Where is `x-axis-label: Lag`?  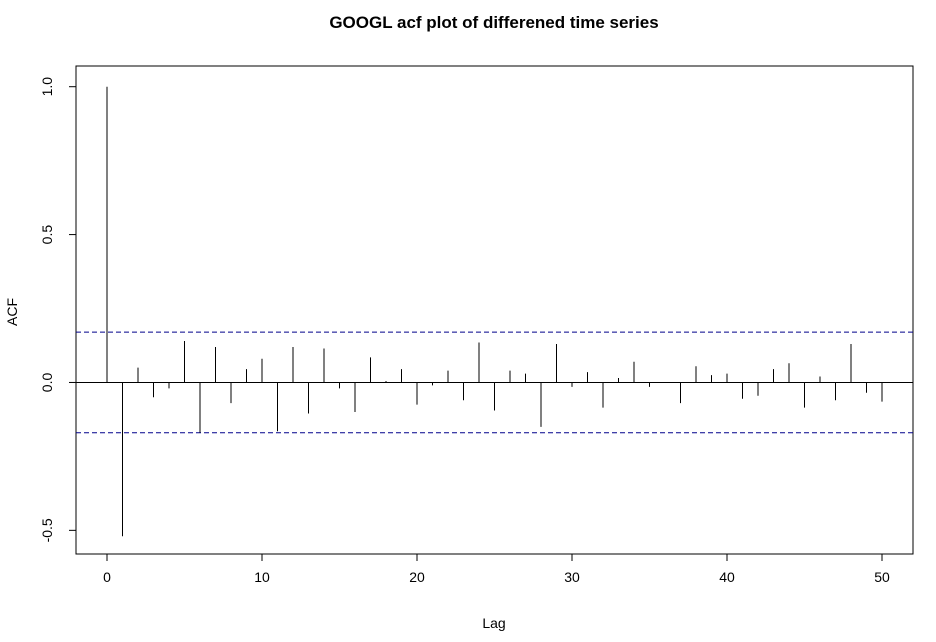
x-axis-label: Lag is located at coordinates (493, 623).